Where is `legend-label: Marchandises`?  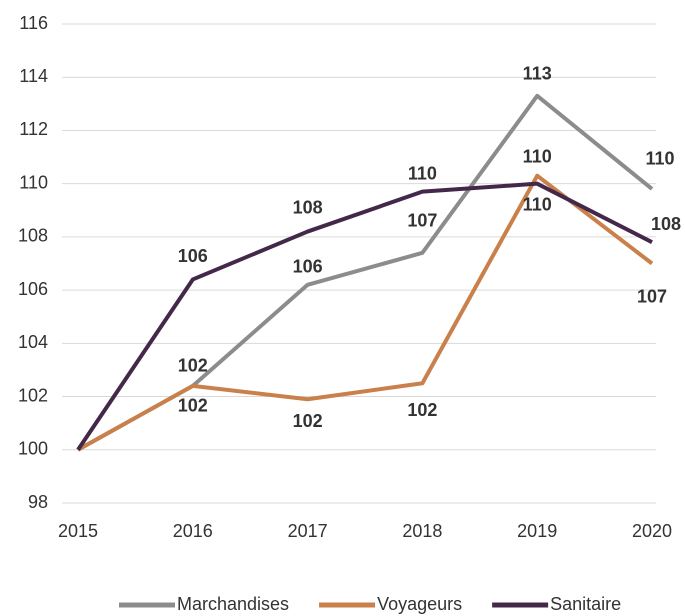
legend-label: Marchandises is located at coordinates (233, 604).